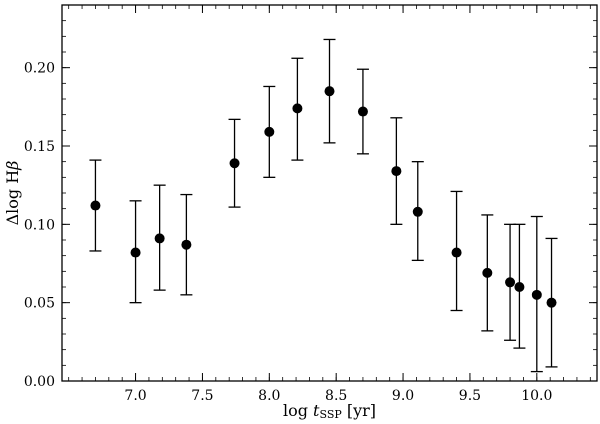 The image size is (600, 424). Describe the element at coordinates (39, 69) in the screenshot. I see `y-tick-label: 0.20` at that location.